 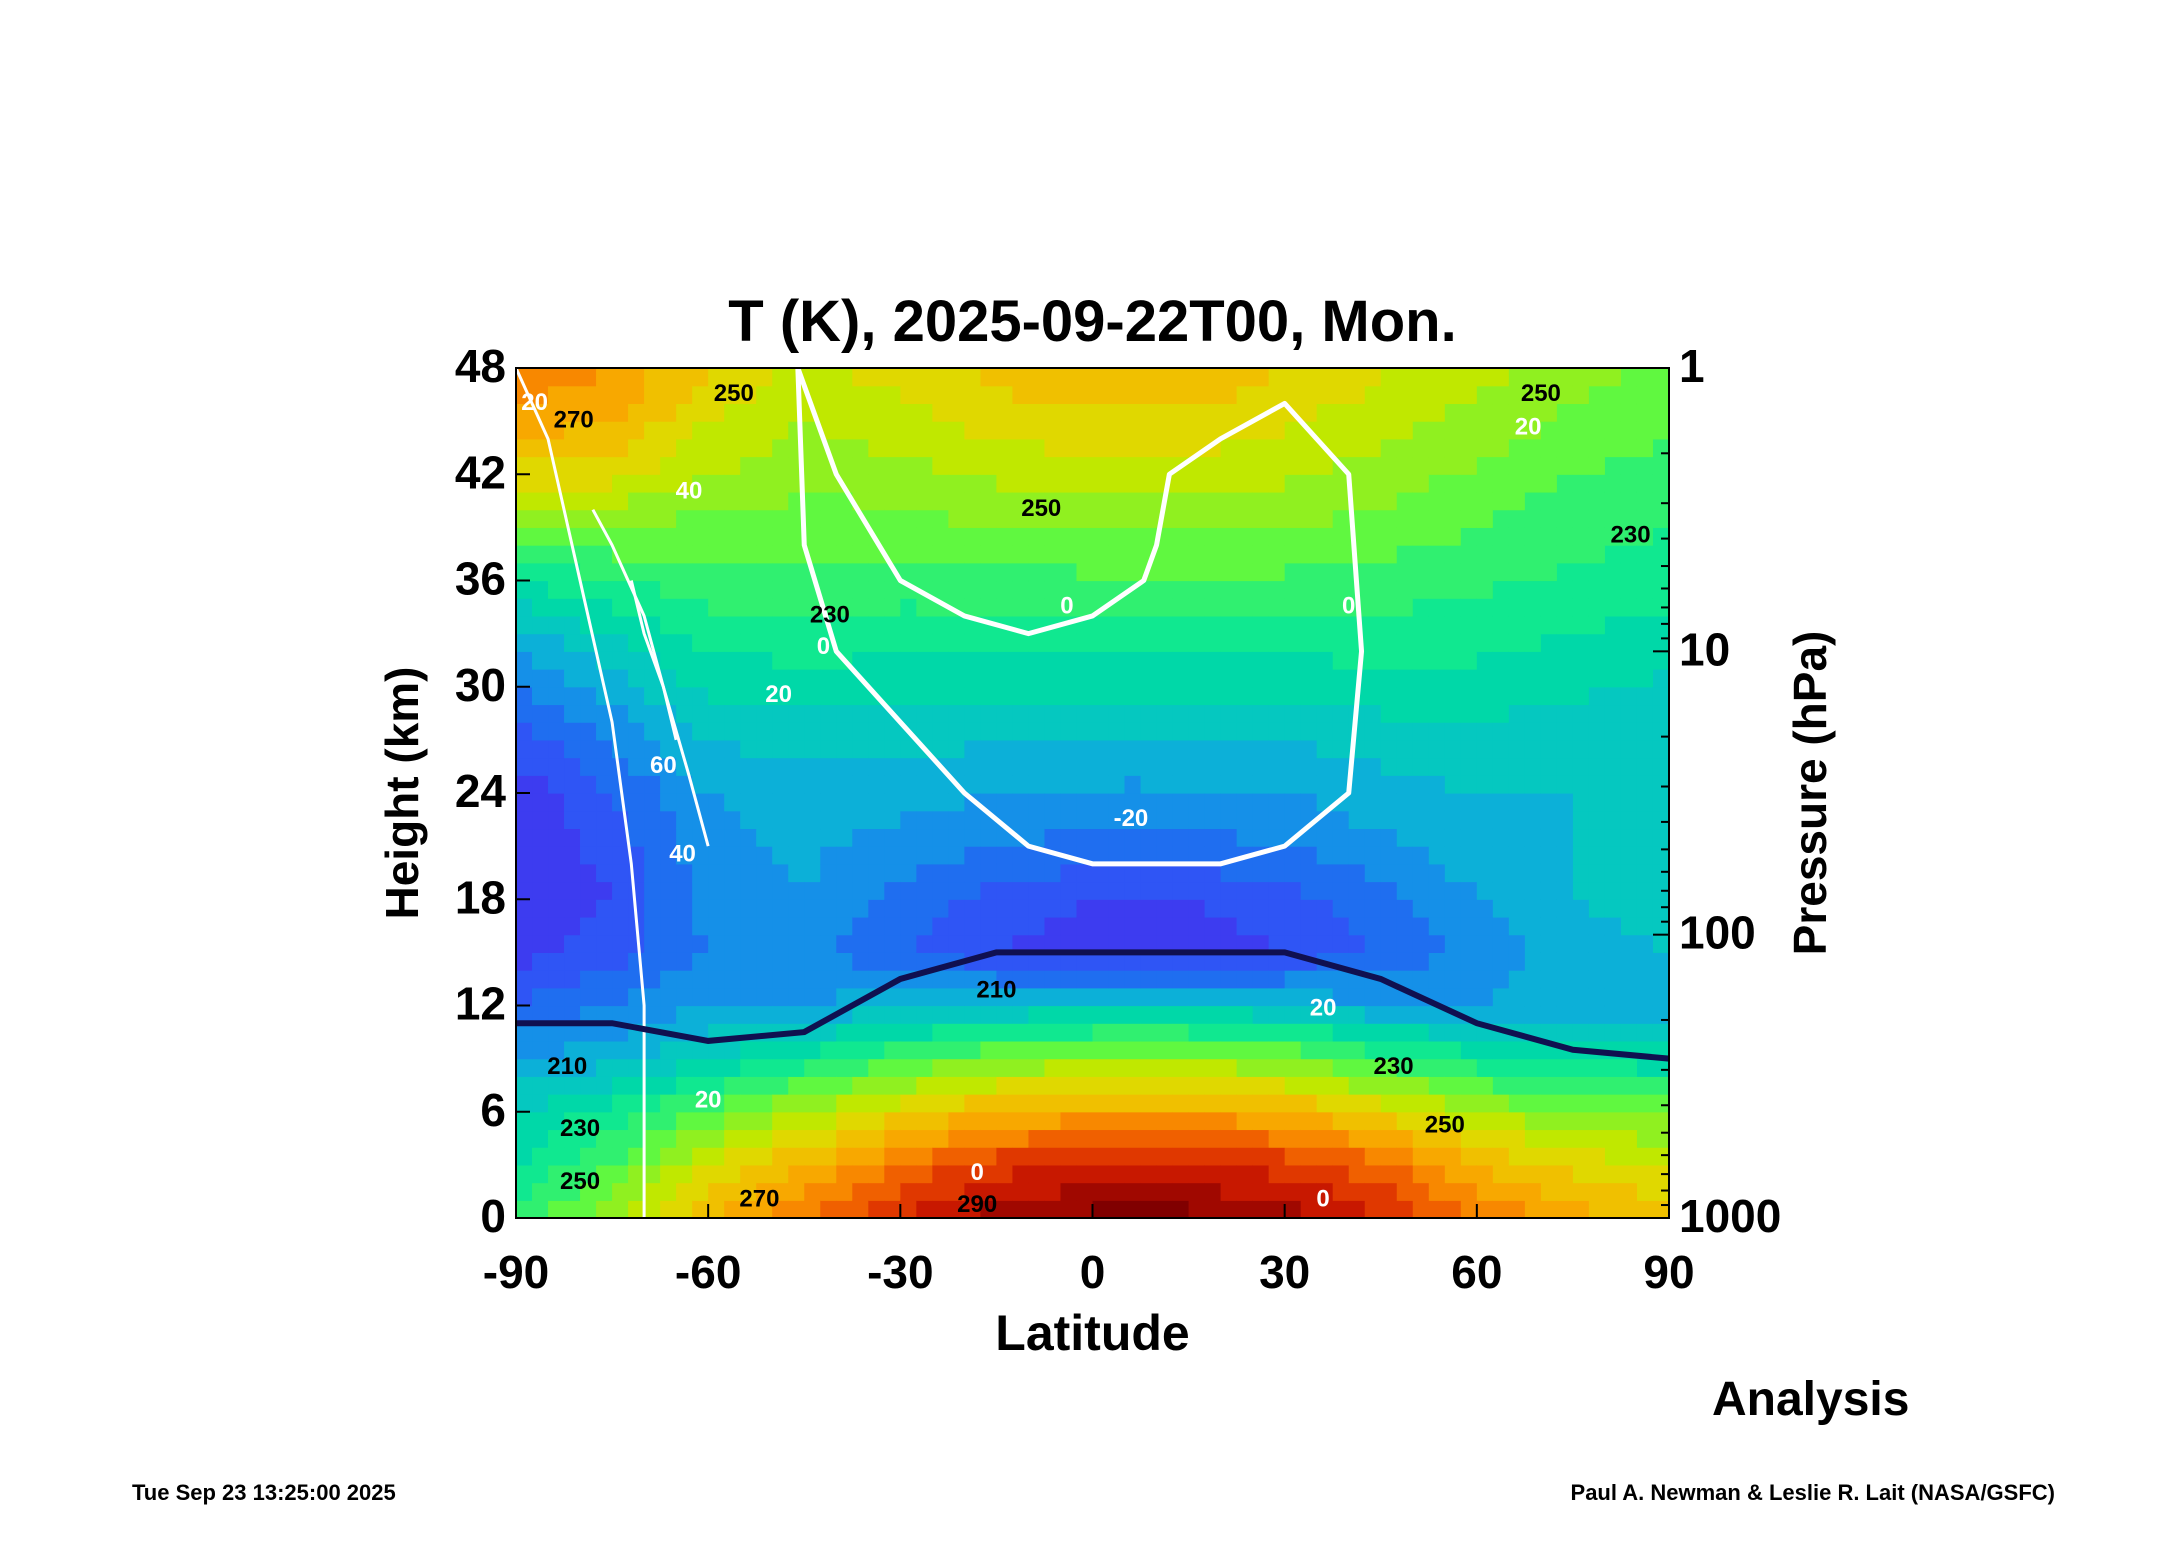 What do you see at coordinates (264, 1492) in the screenshot?
I see `footer-timestamp: Tue Sep 23 13:25:00 2025` at bounding box center [264, 1492].